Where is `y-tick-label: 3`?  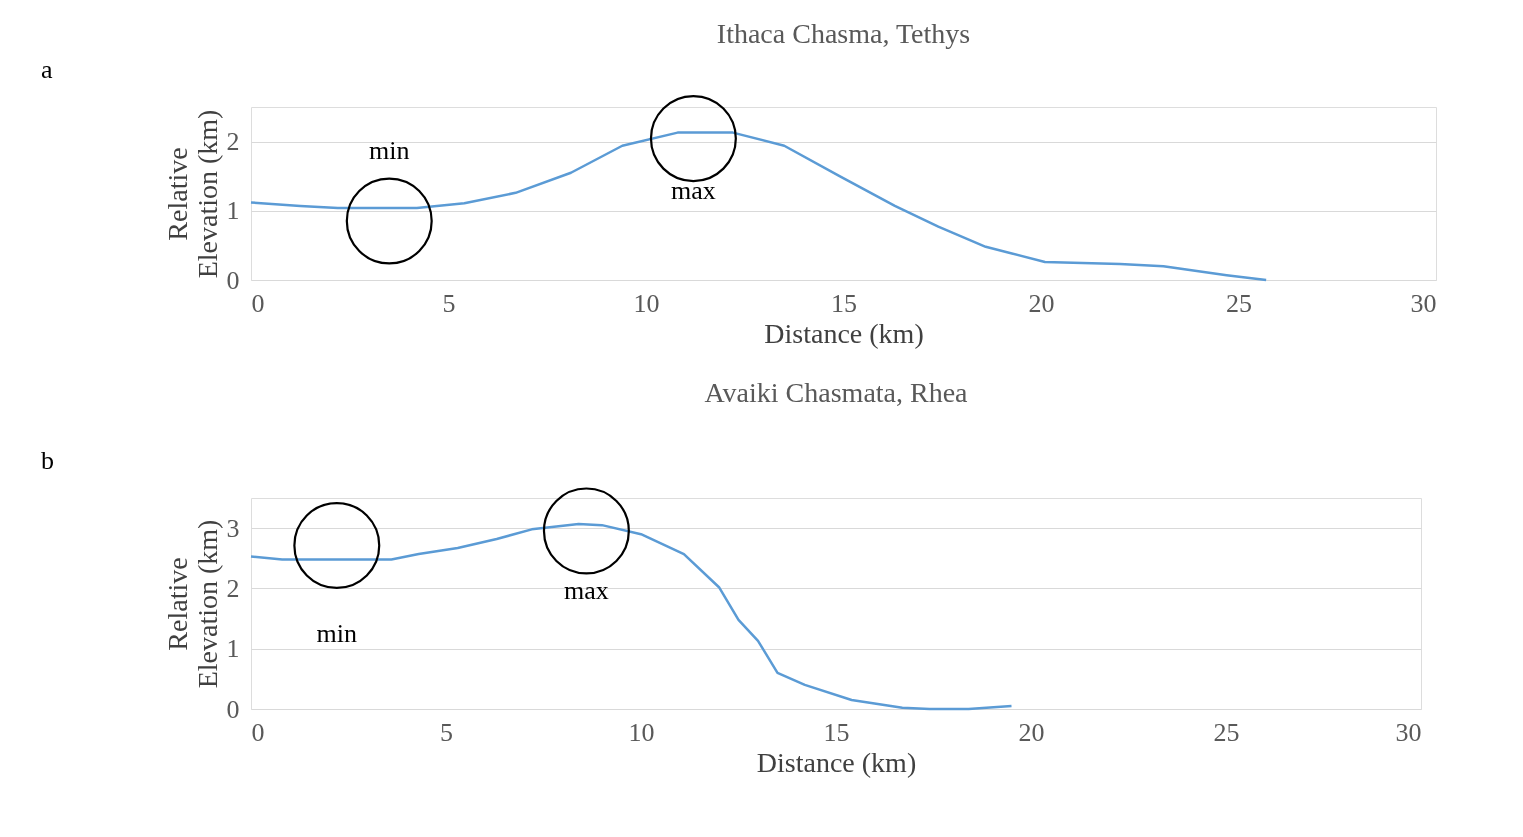 y-tick-label: 3 is located at coordinates (233, 528).